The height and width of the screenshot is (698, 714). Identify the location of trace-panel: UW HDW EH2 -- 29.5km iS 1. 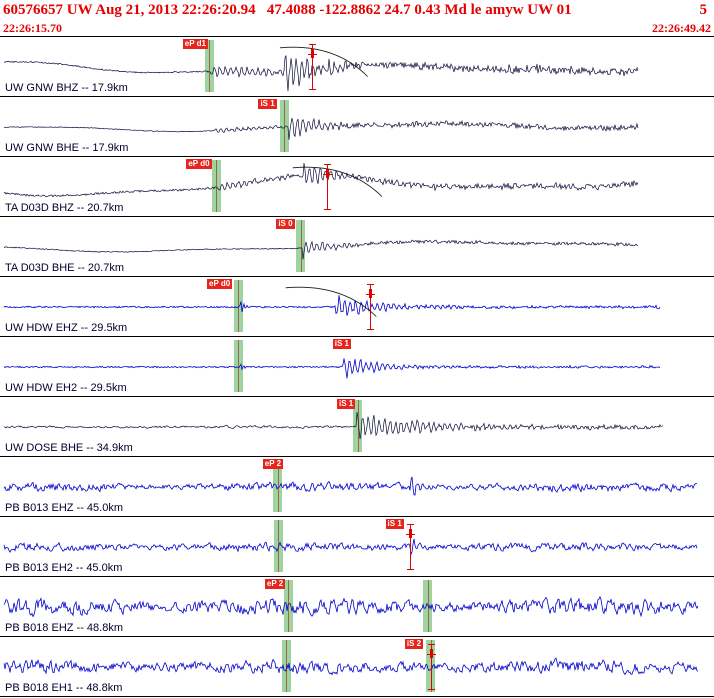
(357, 367).